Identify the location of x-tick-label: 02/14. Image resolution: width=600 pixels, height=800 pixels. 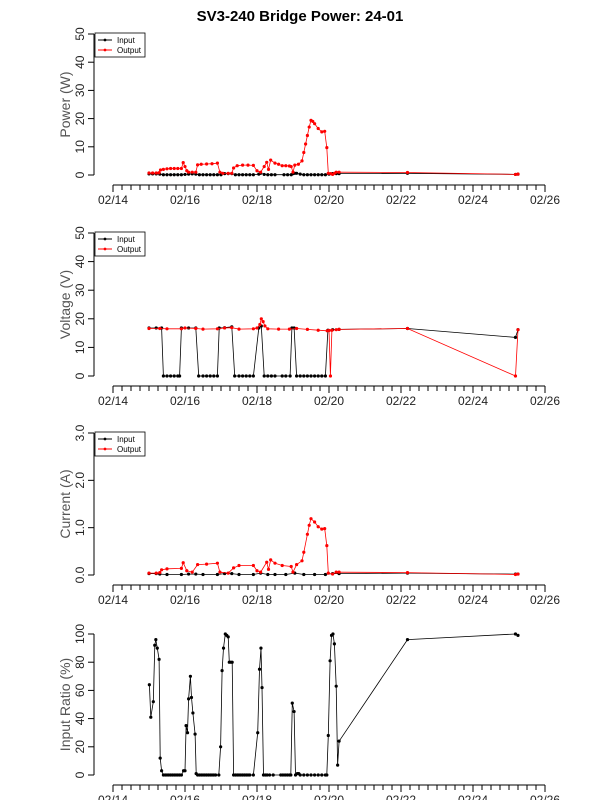
(113, 200).